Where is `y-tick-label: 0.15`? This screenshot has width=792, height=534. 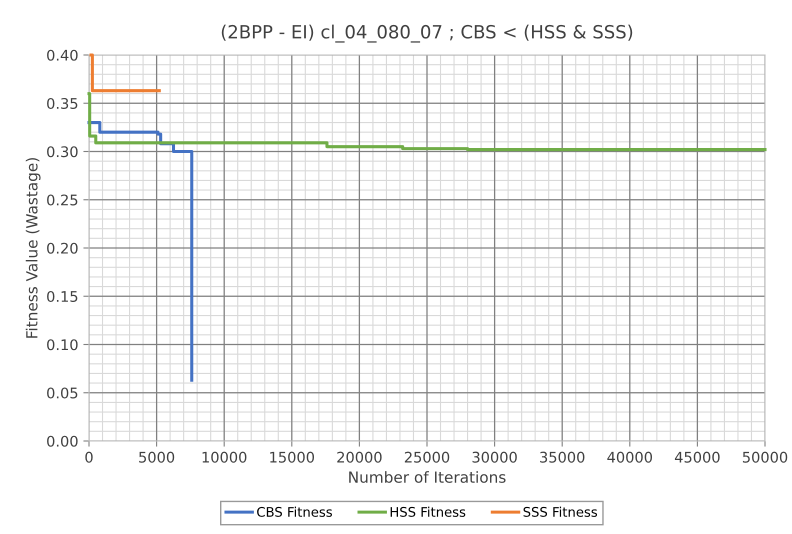
y-tick-label: 0.15 is located at coordinates (62, 296).